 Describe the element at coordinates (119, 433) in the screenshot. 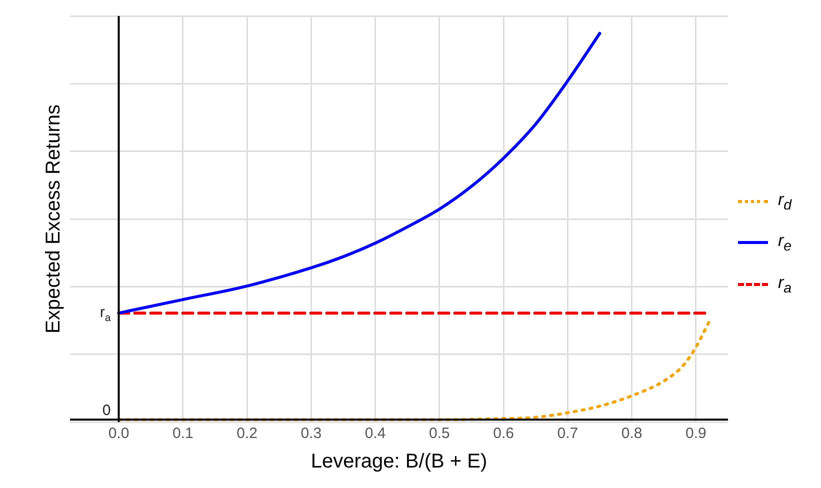

I see `x-tick-label: 0.0` at that location.